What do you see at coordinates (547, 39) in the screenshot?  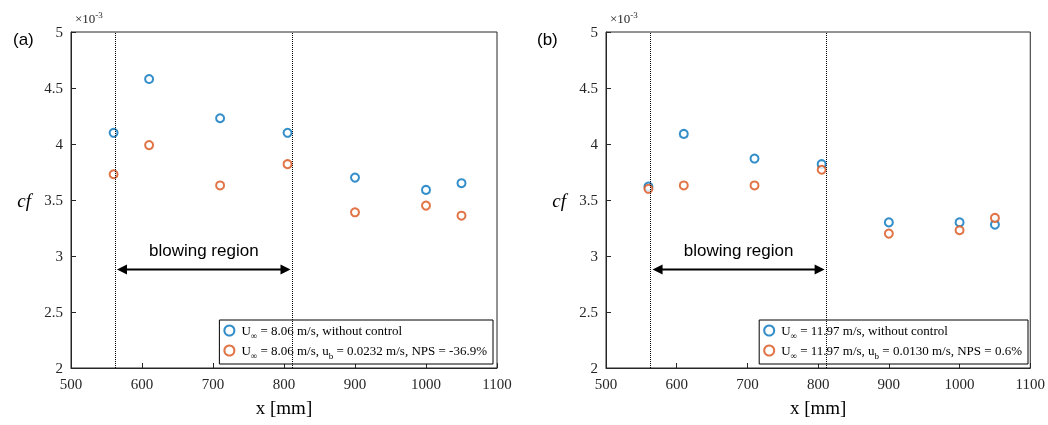 I see `chart-title: (b)` at bounding box center [547, 39].